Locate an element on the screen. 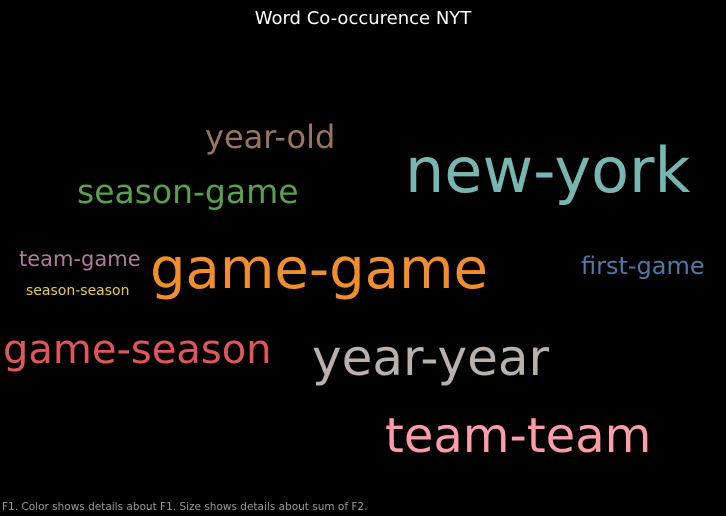 The height and width of the screenshot is (516, 726). word-game-season: game-season is located at coordinates (137, 350).